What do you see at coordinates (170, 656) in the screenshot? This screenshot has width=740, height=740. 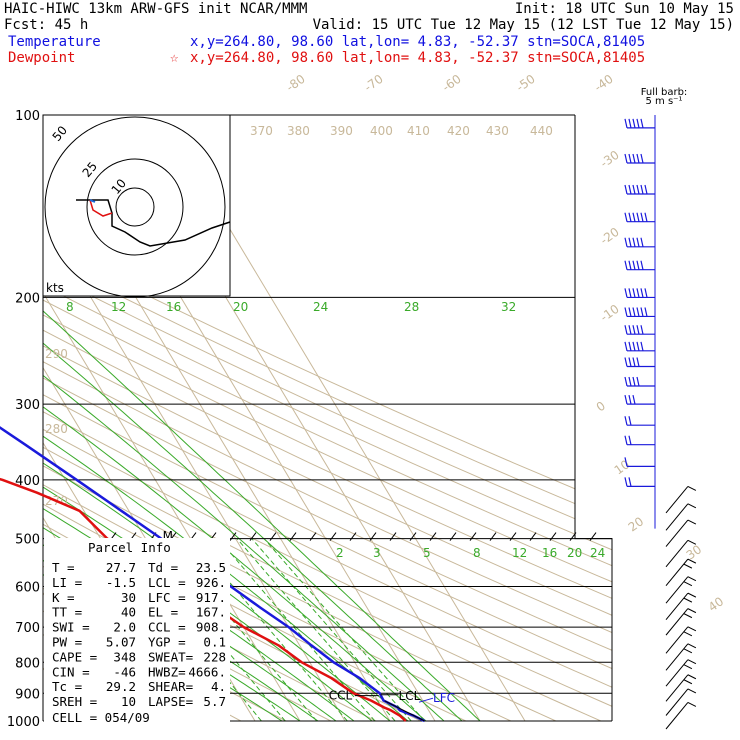 I see `parcel-key: SWEAT=` at bounding box center [170, 656].